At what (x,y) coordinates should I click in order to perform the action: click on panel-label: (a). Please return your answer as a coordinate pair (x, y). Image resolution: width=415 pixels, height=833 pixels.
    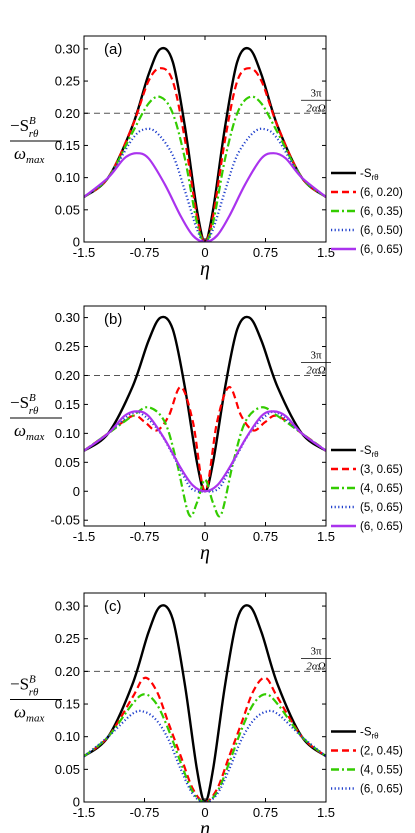
    Looking at the image, I should click on (113, 49).